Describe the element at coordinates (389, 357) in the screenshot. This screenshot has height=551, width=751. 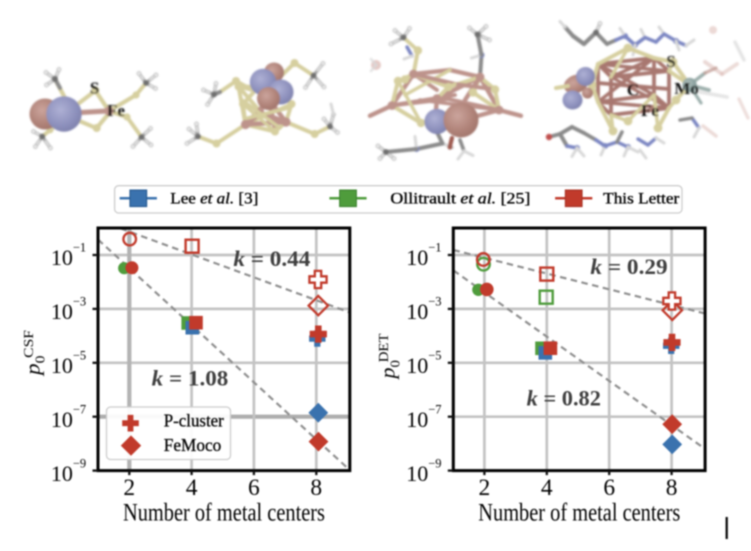
I see `svg-text: p0DET` at that location.